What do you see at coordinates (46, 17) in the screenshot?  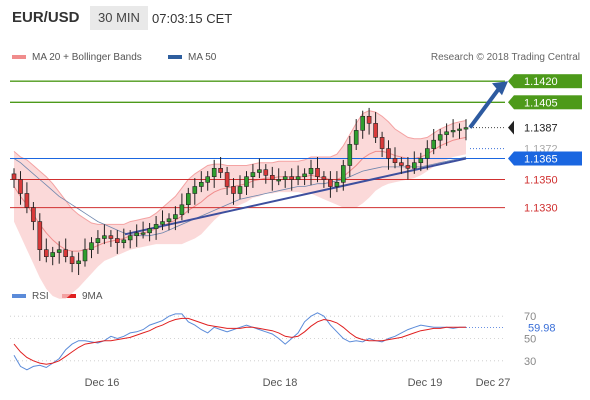 I see `instrument-pair: EUR/USD` at bounding box center [46, 17].